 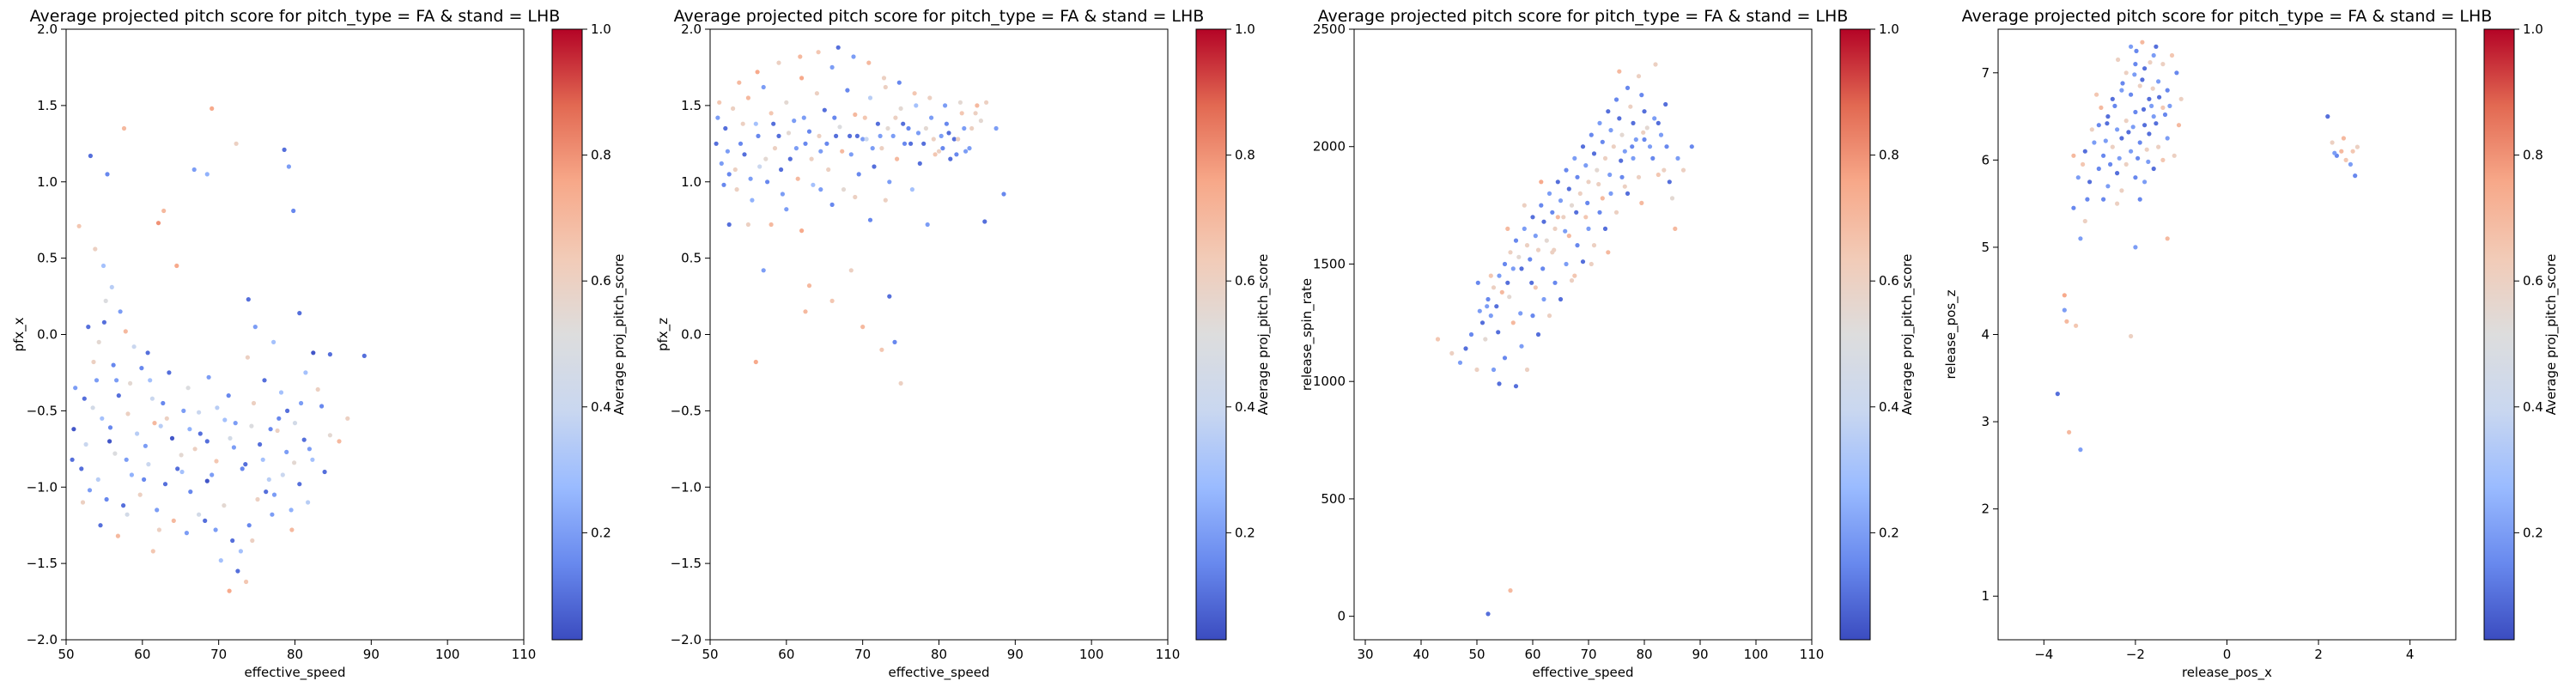 I want to click on x-tick-label: 110, so click(x=1813, y=654).